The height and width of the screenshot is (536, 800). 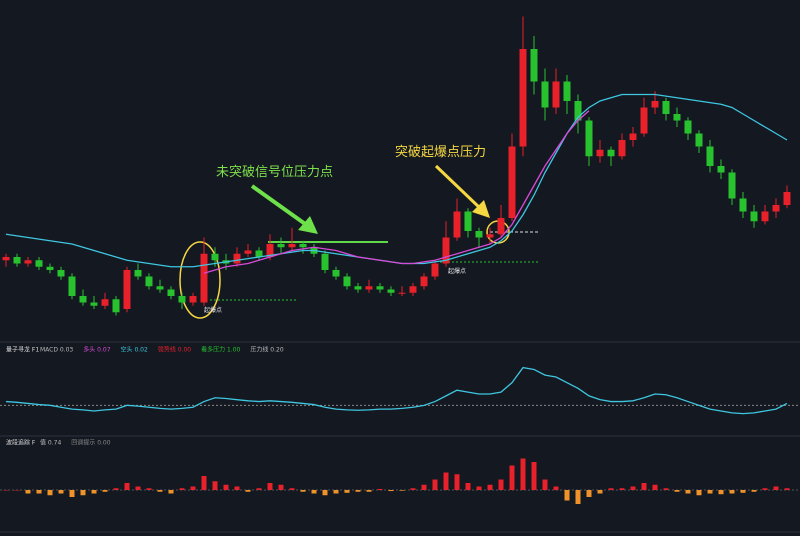 What do you see at coordinates (220, 350) in the screenshot?
I see `indicator-label: 看多压力 1.00` at bounding box center [220, 350].